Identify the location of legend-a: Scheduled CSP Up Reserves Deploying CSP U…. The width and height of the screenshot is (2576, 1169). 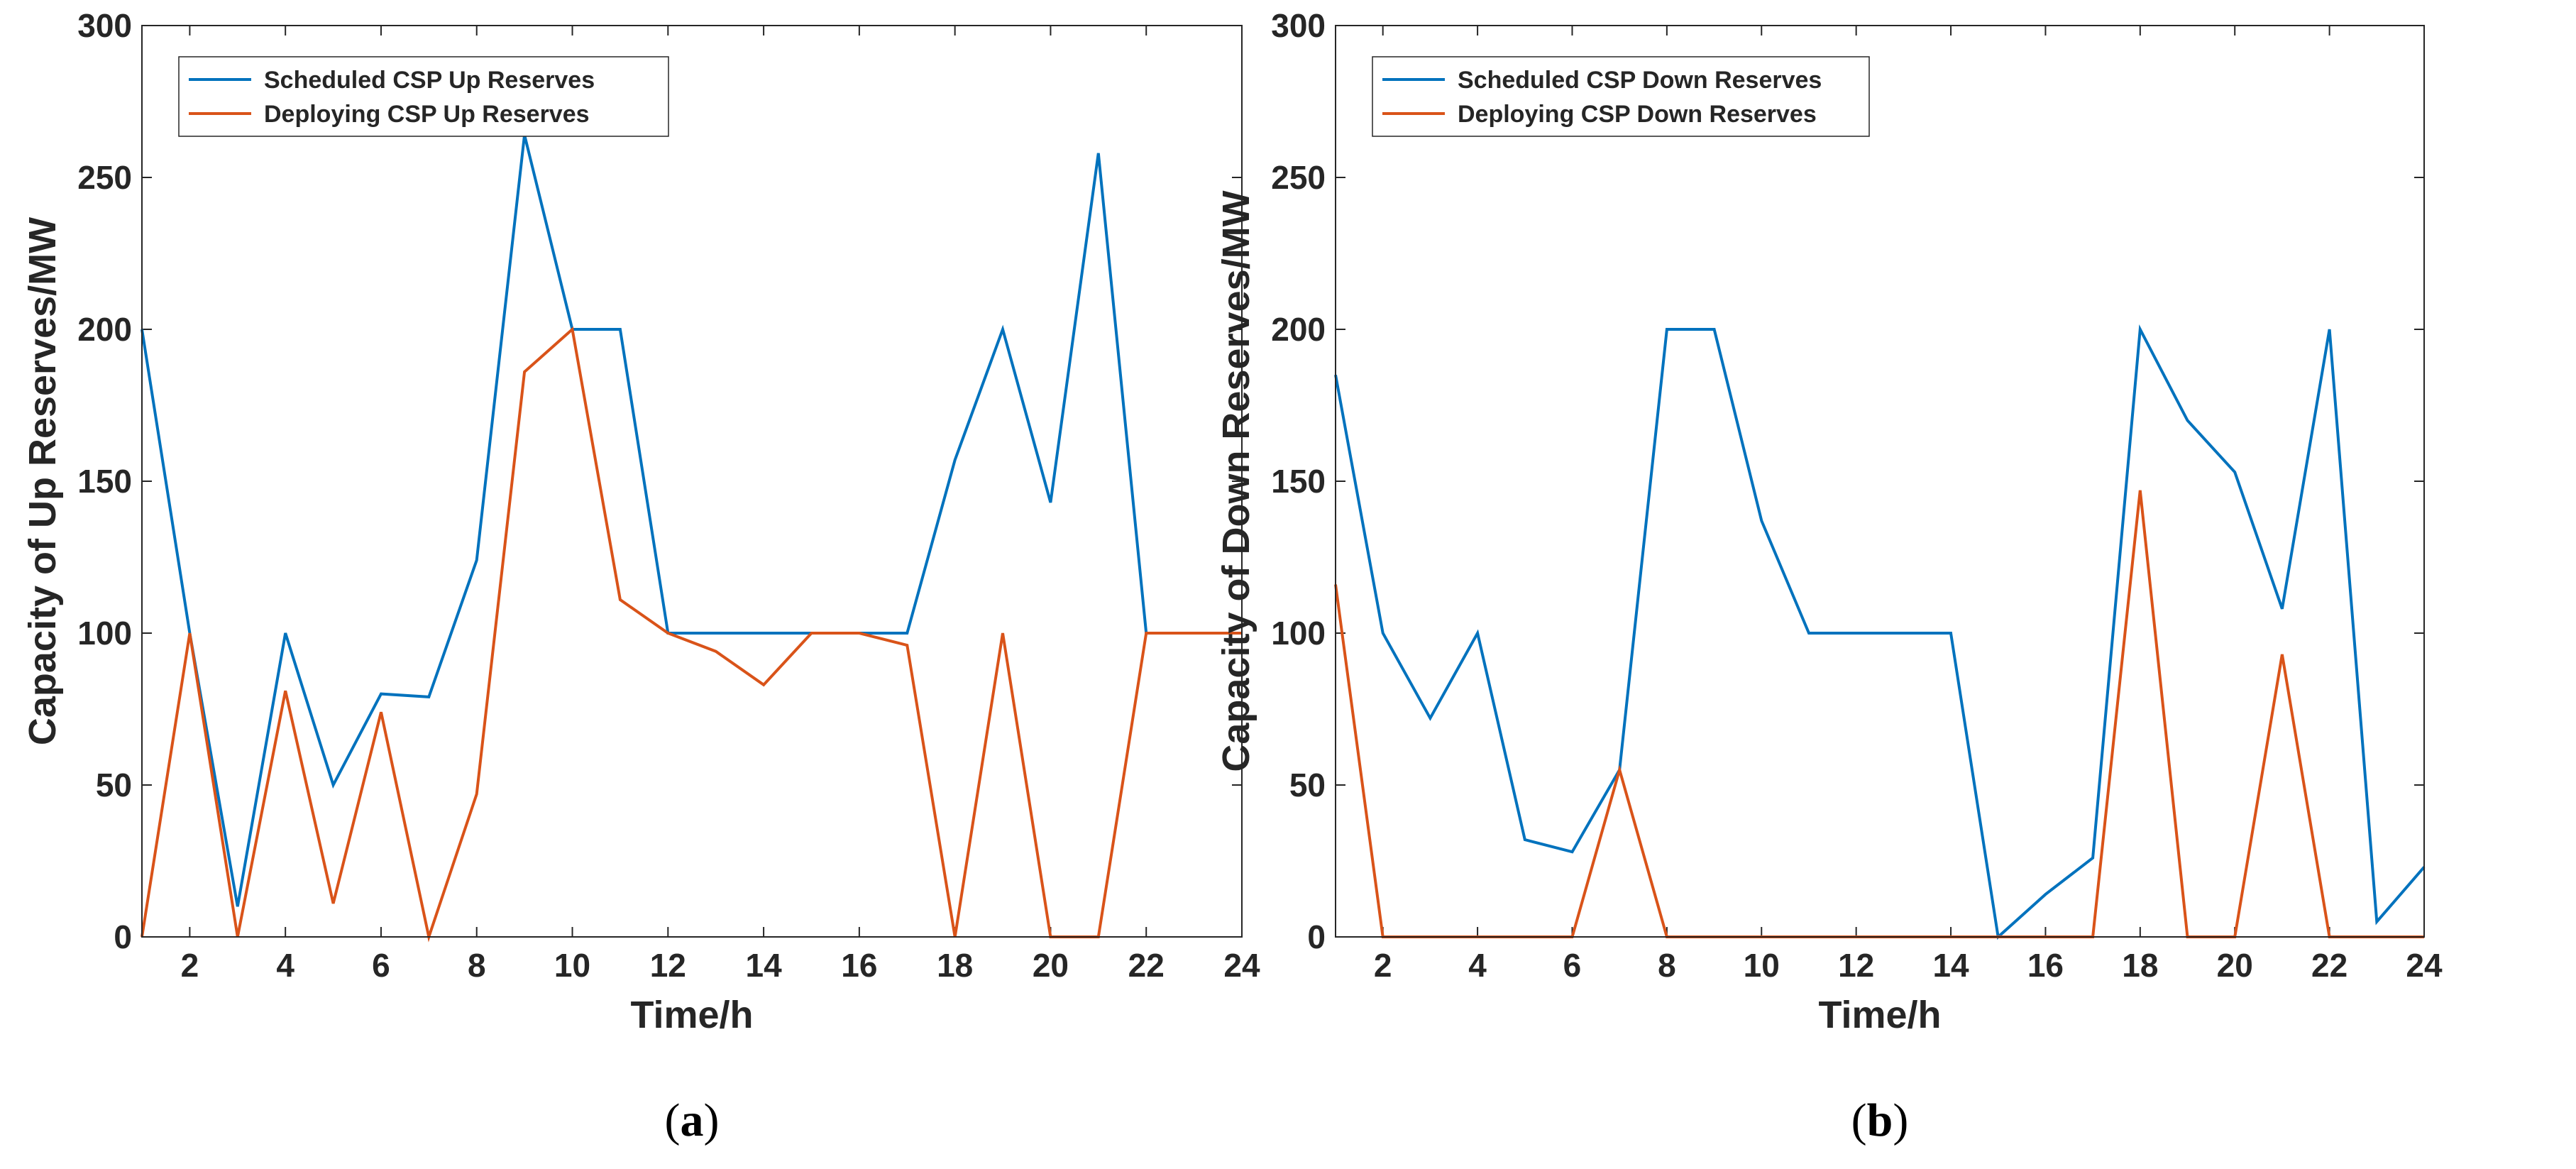
(423, 96).